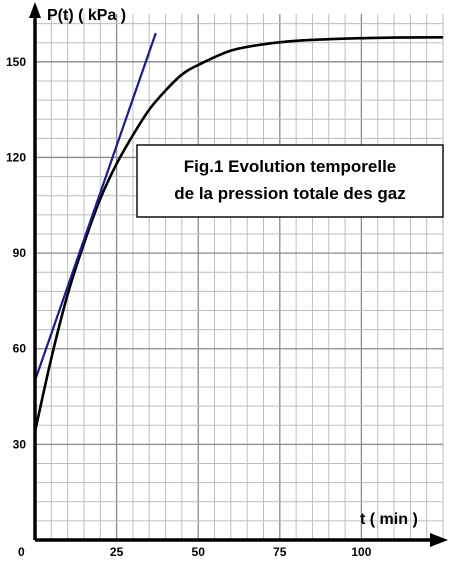 This screenshot has height=565, width=449. I want to click on chart-title-line-1: Fig.1 Evolution temporelle, so click(290, 166).